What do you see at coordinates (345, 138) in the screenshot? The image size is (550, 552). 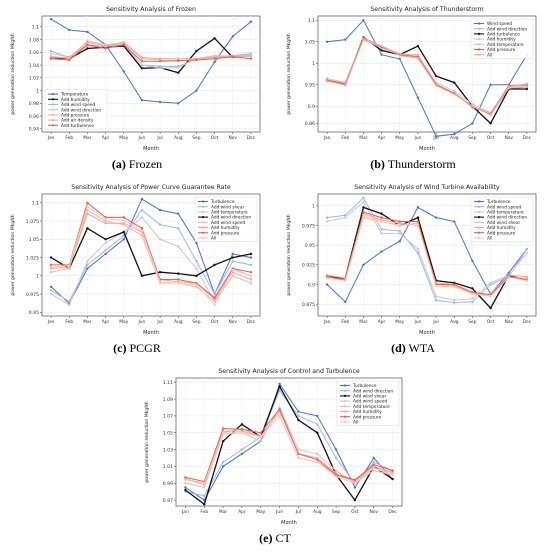 I see `x-tick-label: Feb` at bounding box center [345, 138].